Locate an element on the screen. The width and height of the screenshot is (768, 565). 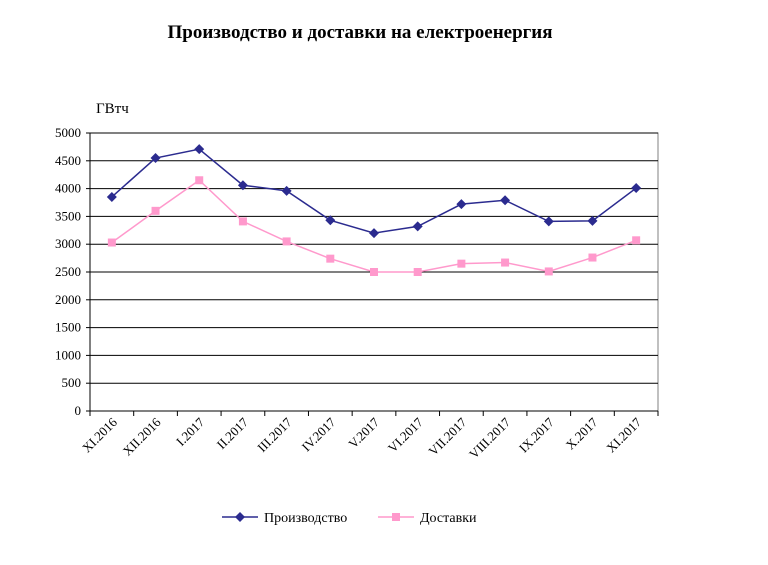
y-tick-label: 5000 is located at coordinates (68, 132).